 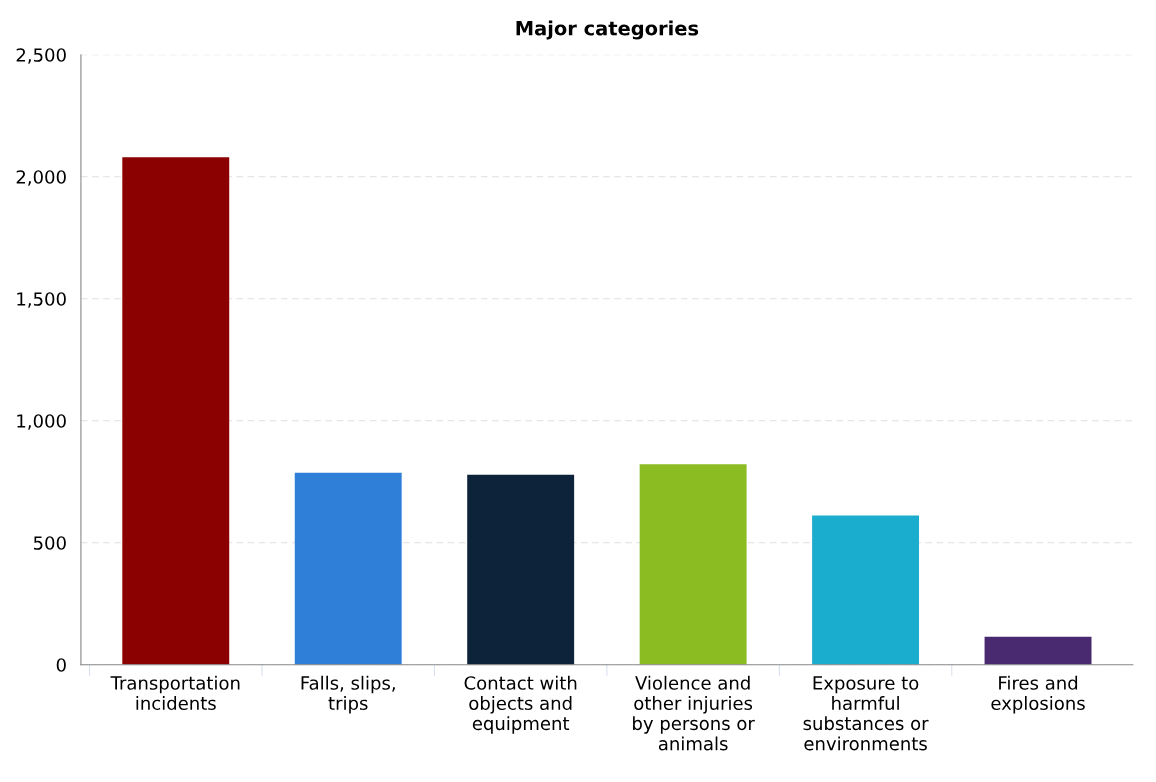 I want to click on y-tick-label: 2,500, so click(x=41, y=56).